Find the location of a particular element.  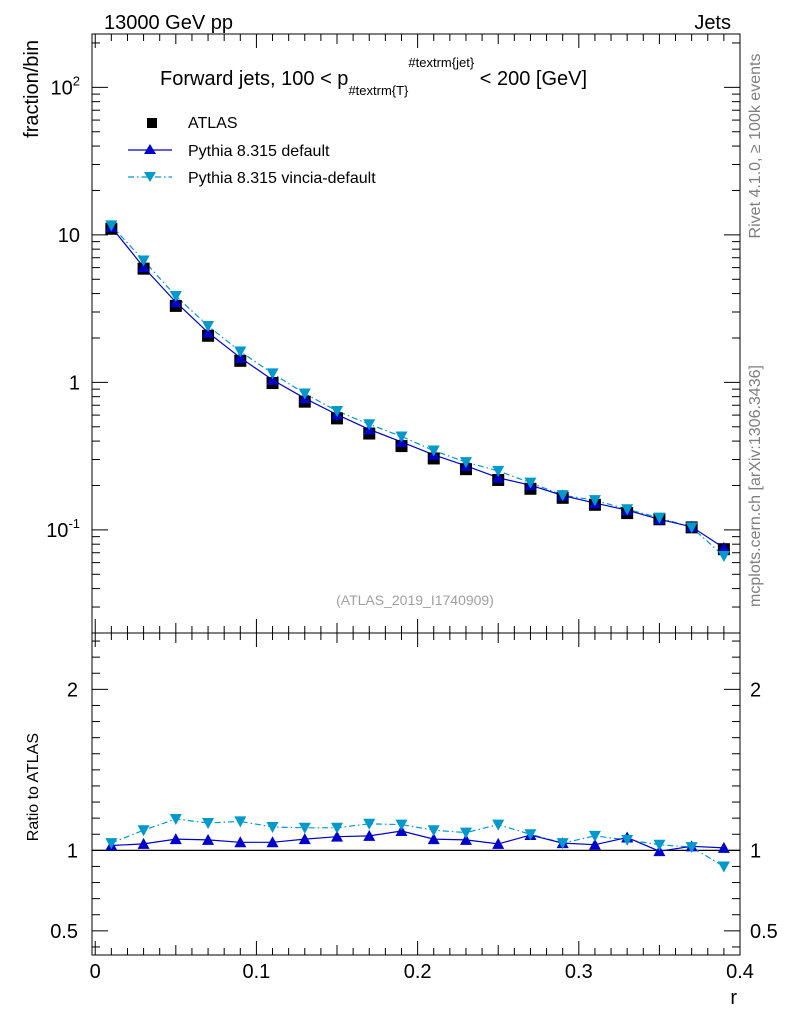

ratio-line-vincia is located at coordinates (418, 843).